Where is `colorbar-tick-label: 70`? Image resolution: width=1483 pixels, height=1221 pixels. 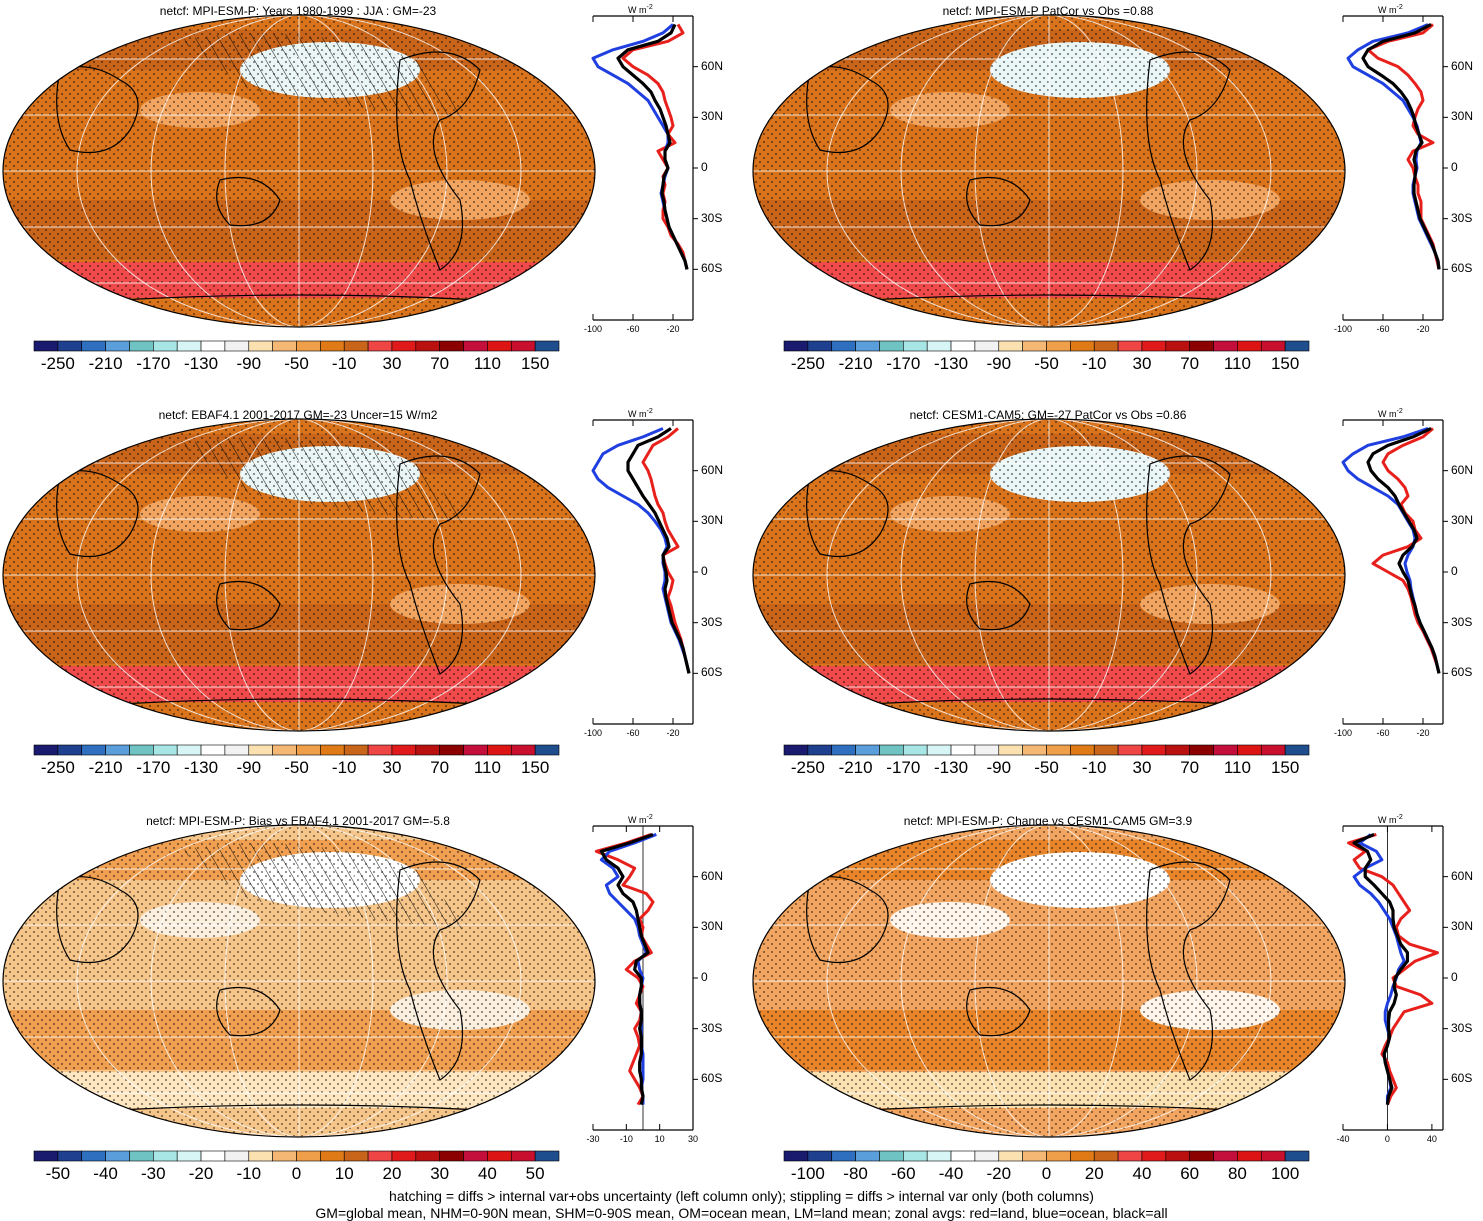 colorbar-tick-label: 70 is located at coordinates (440, 767).